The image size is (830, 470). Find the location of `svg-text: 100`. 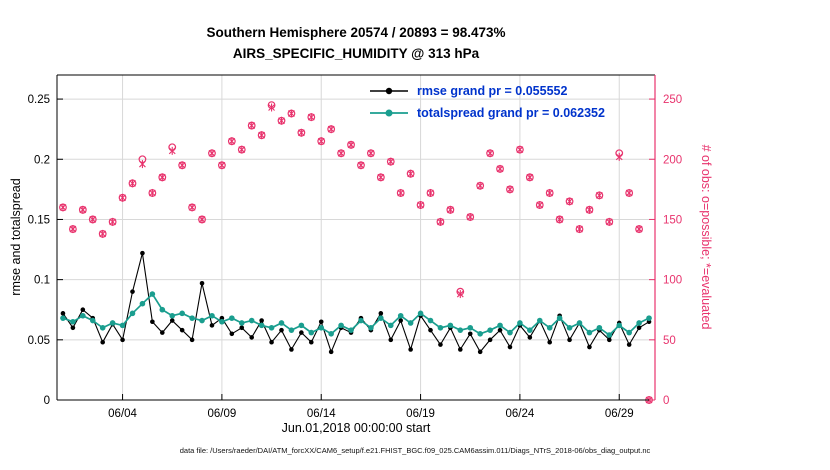

svg-text: 100 is located at coordinates (672, 281).